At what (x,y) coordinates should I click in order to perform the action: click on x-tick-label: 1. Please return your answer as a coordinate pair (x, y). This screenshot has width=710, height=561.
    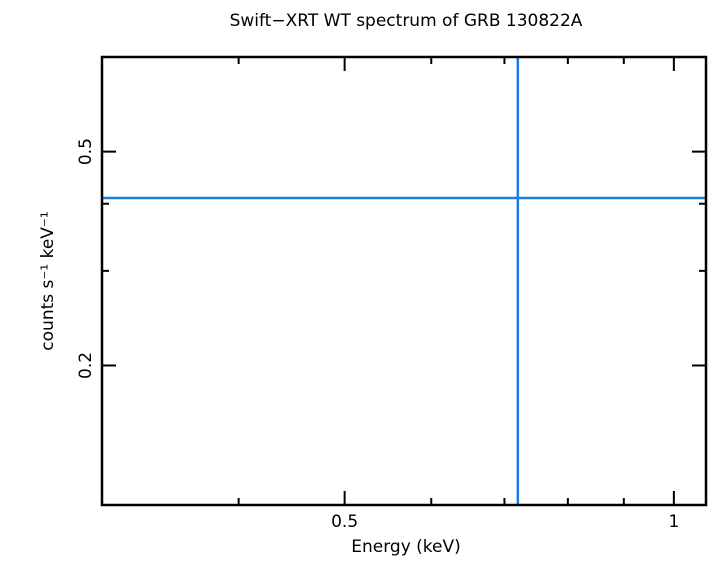
    Looking at the image, I should click on (673, 522).